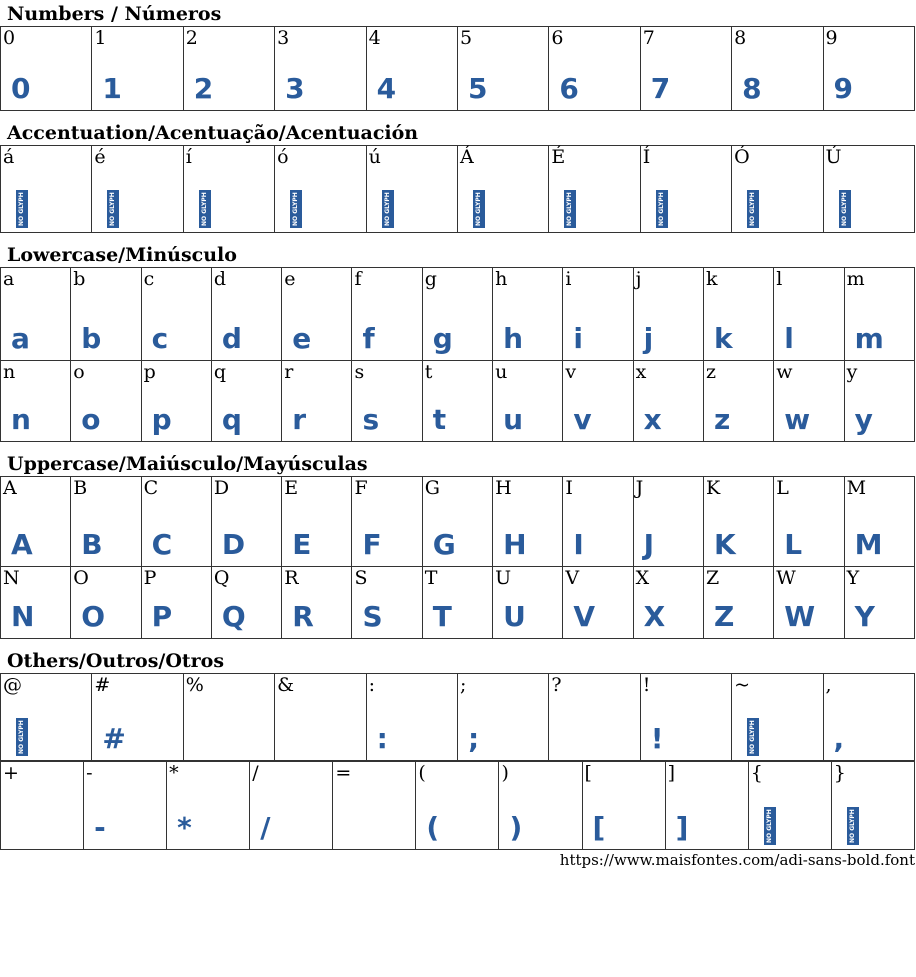 This screenshot has height=977, width=916. Describe the element at coordinates (386, 88) in the screenshot. I see `glyph-sample: 4` at that location.